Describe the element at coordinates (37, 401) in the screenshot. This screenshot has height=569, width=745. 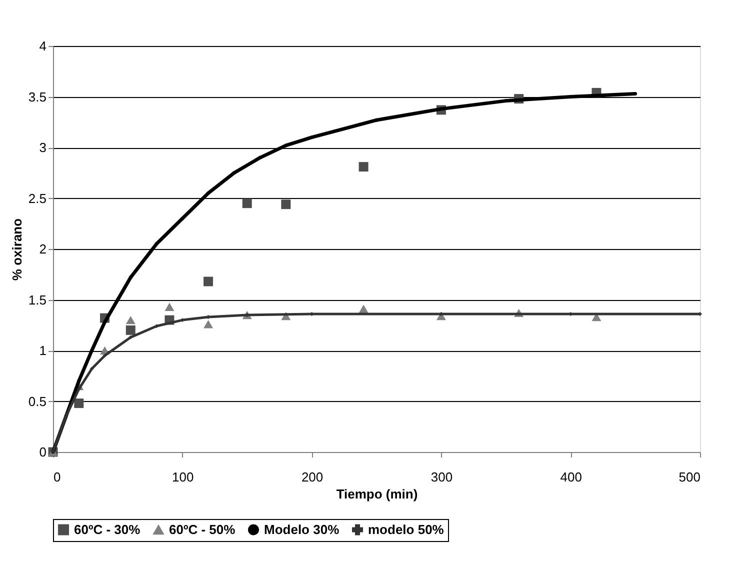
I see `y-tick-label: 0.5` at that location.